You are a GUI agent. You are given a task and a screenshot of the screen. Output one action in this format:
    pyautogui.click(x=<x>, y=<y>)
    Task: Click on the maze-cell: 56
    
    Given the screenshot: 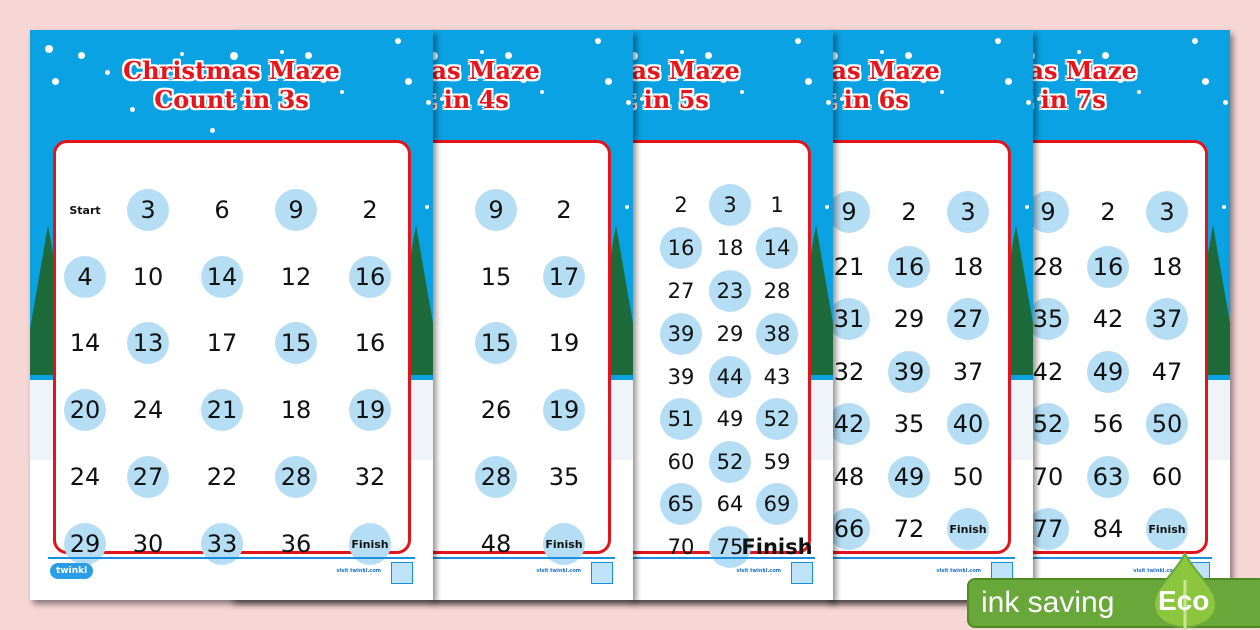 What is the action you would take?
    pyautogui.click(x=1108, y=424)
    